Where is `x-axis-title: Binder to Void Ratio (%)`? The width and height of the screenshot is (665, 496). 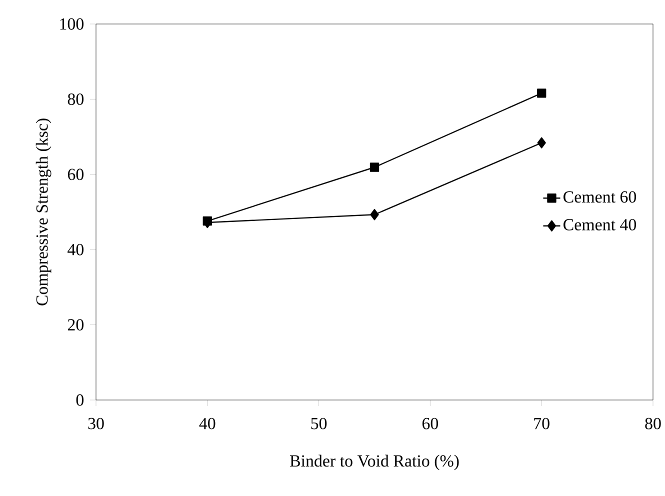 x-axis-title: Binder to Void Ratio (%) is located at coordinates (374, 462).